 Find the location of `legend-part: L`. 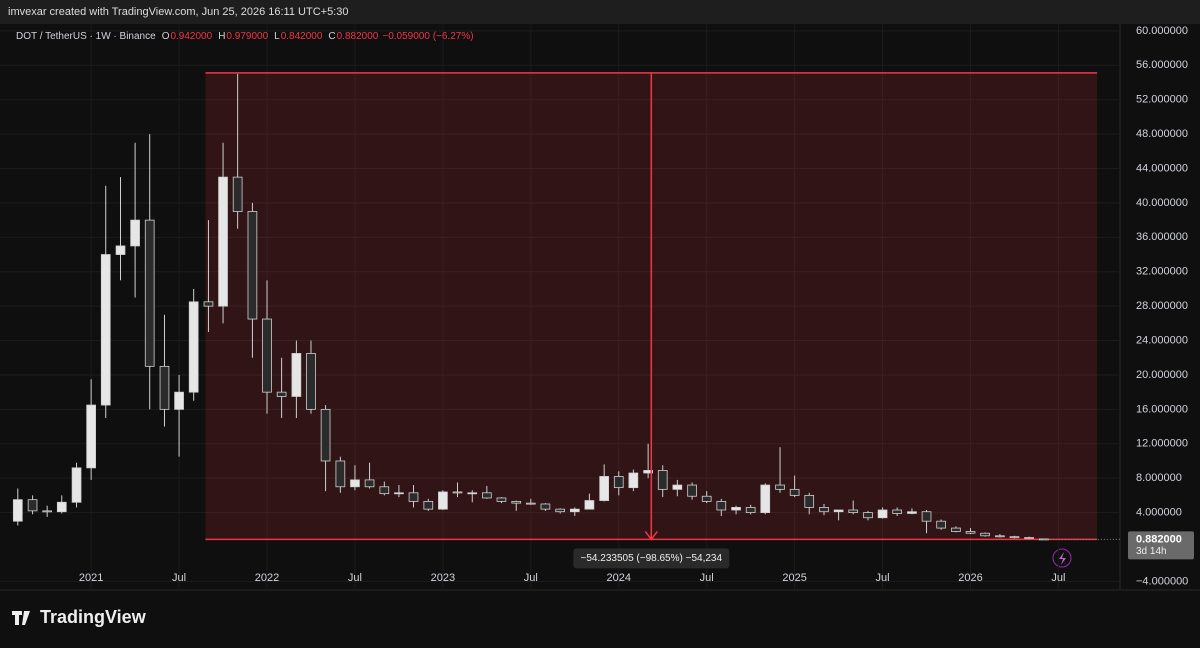

legend-part: L is located at coordinates (277, 36).